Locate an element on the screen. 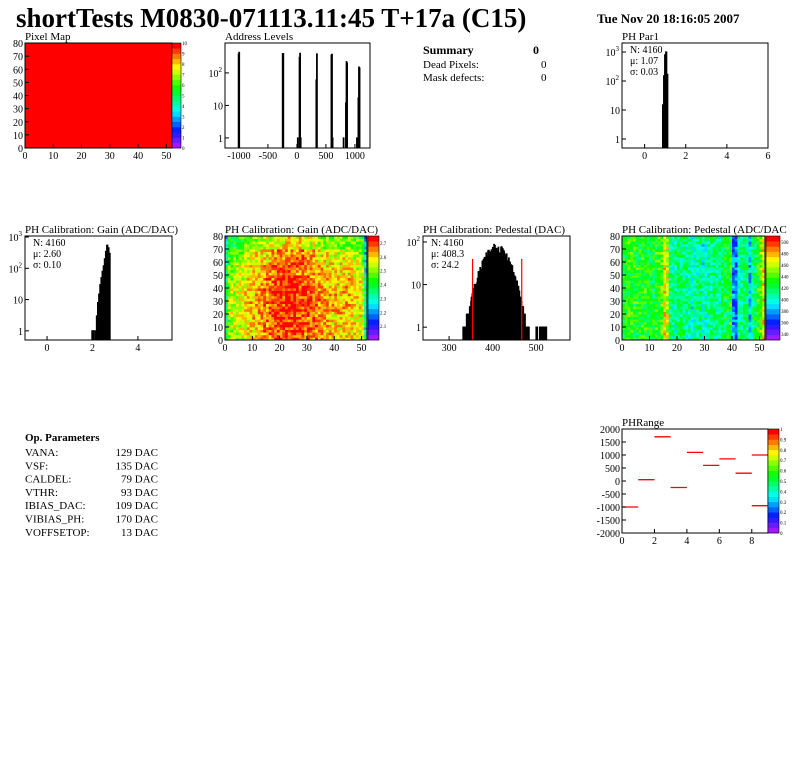  colorbar-label: 2.6 is located at coordinates (383, 258).